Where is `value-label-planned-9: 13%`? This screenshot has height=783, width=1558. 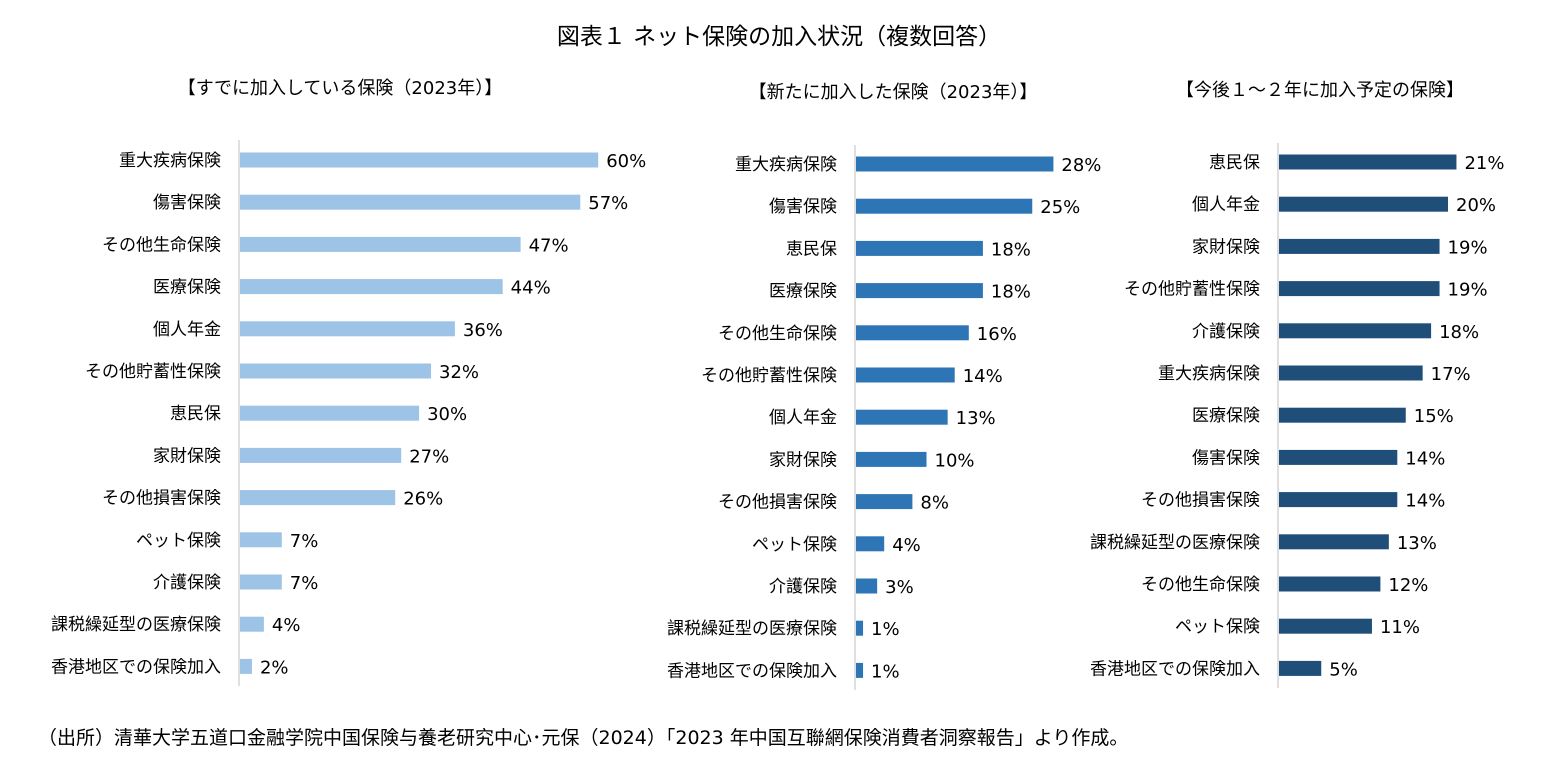 value-label-planned-9: 13% is located at coordinates (1417, 543).